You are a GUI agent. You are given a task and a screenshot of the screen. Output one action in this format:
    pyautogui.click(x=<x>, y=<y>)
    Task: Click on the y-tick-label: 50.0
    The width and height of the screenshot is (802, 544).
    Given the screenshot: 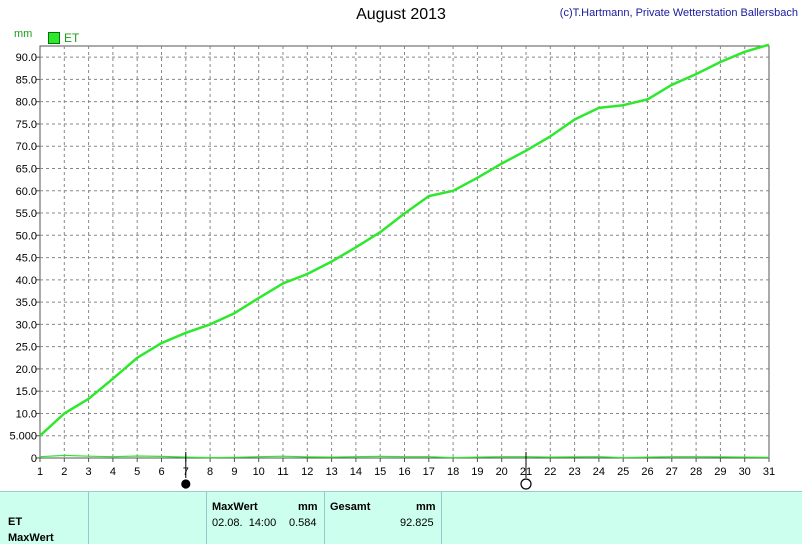 What is the action you would take?
    pyautogui.click(x=26, y=236)
    